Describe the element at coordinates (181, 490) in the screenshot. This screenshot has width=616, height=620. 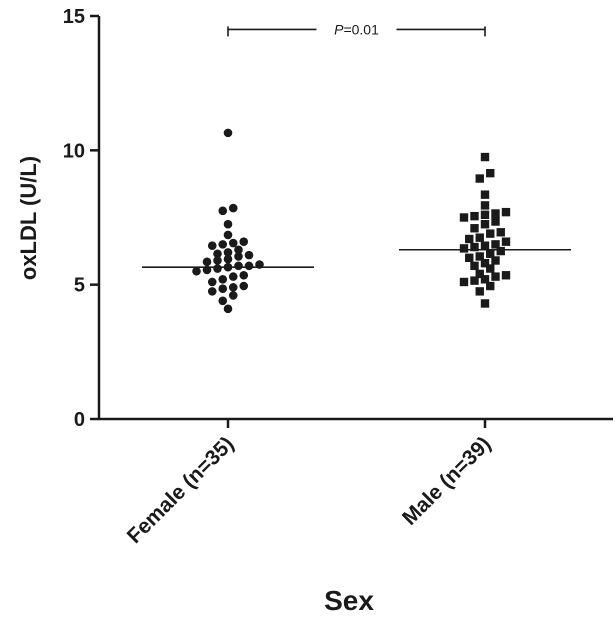
I see `x-tick-label: Female (n=35)` at that location.